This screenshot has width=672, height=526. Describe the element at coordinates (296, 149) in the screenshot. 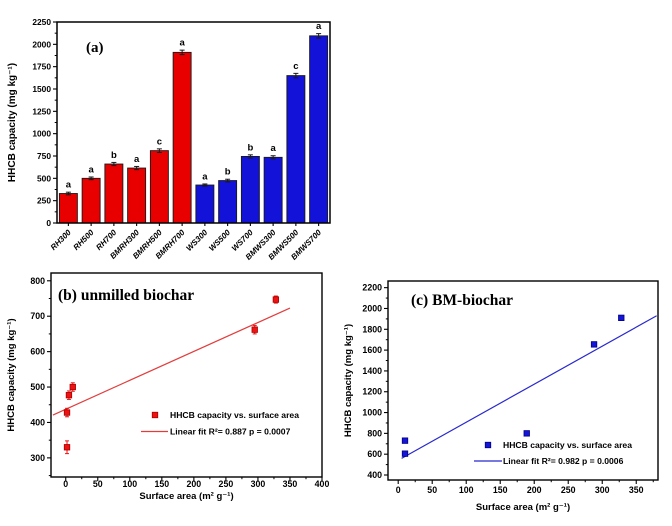

I see `bar-BMWS500` at that location.